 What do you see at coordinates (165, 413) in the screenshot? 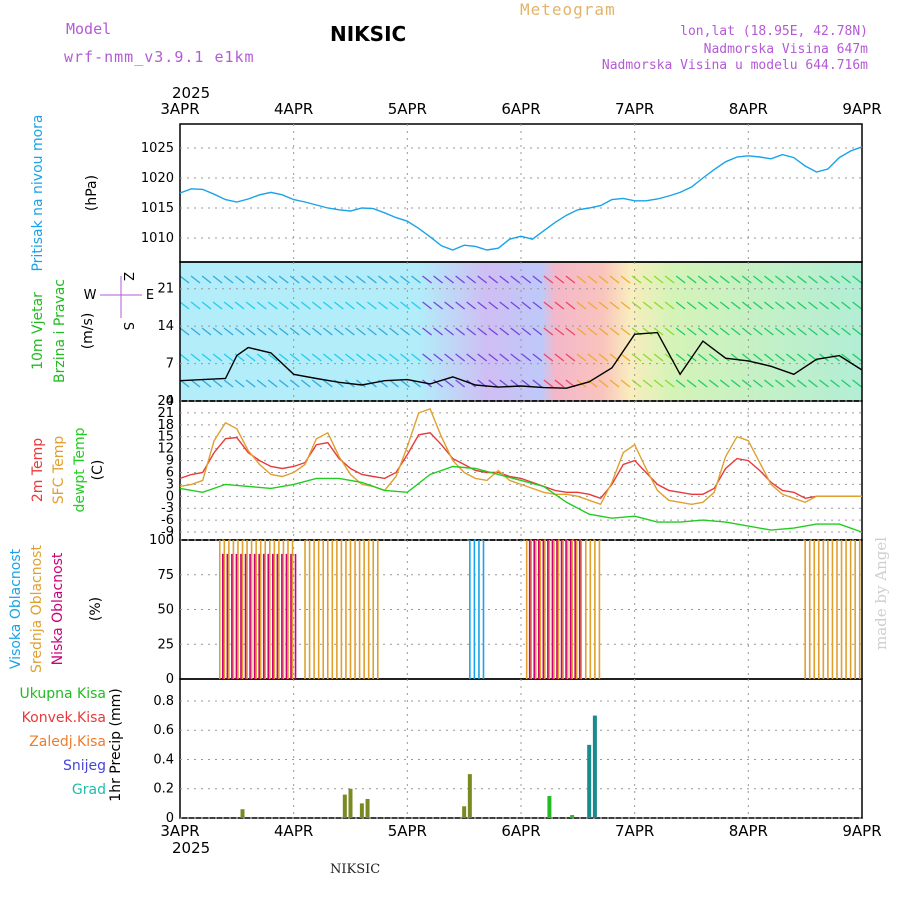
I see `y-tick-label: 21` at bounding box center [165, 413].